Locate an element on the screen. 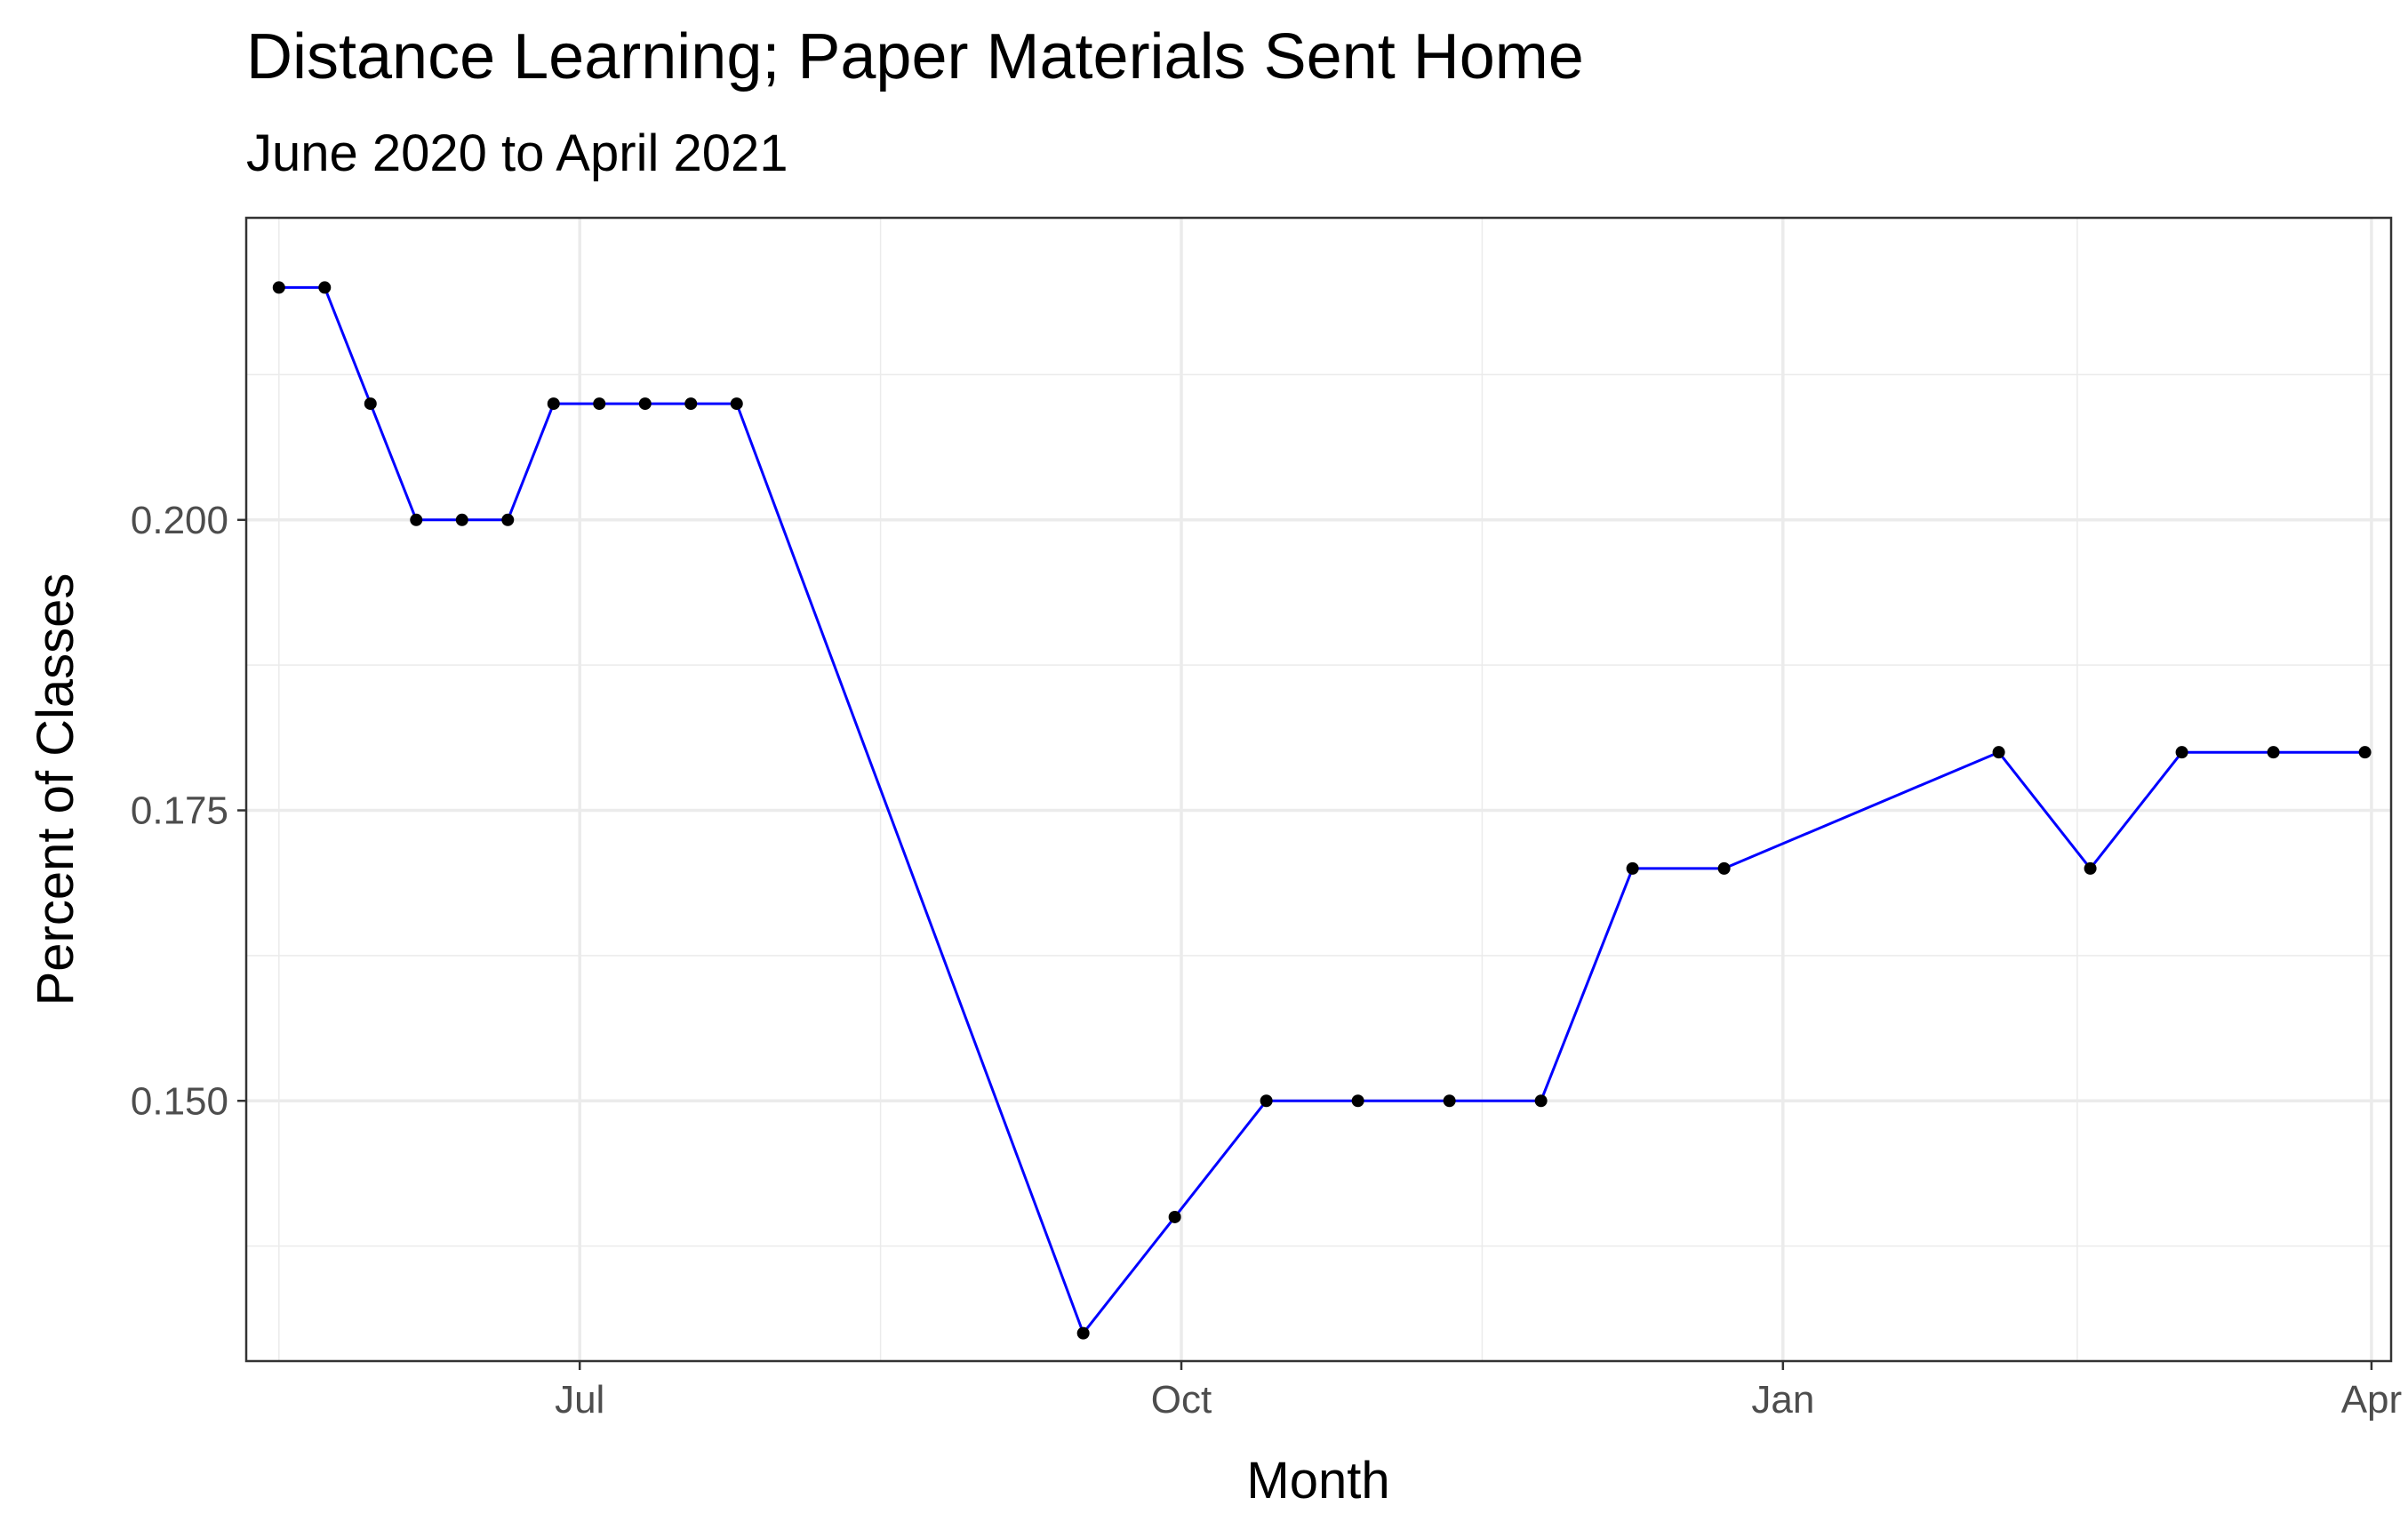 The width and height of the screenshot is (2408, 1530). chart-subtitle: June 2020 to April 2021 is located at coordinates (517, 153).